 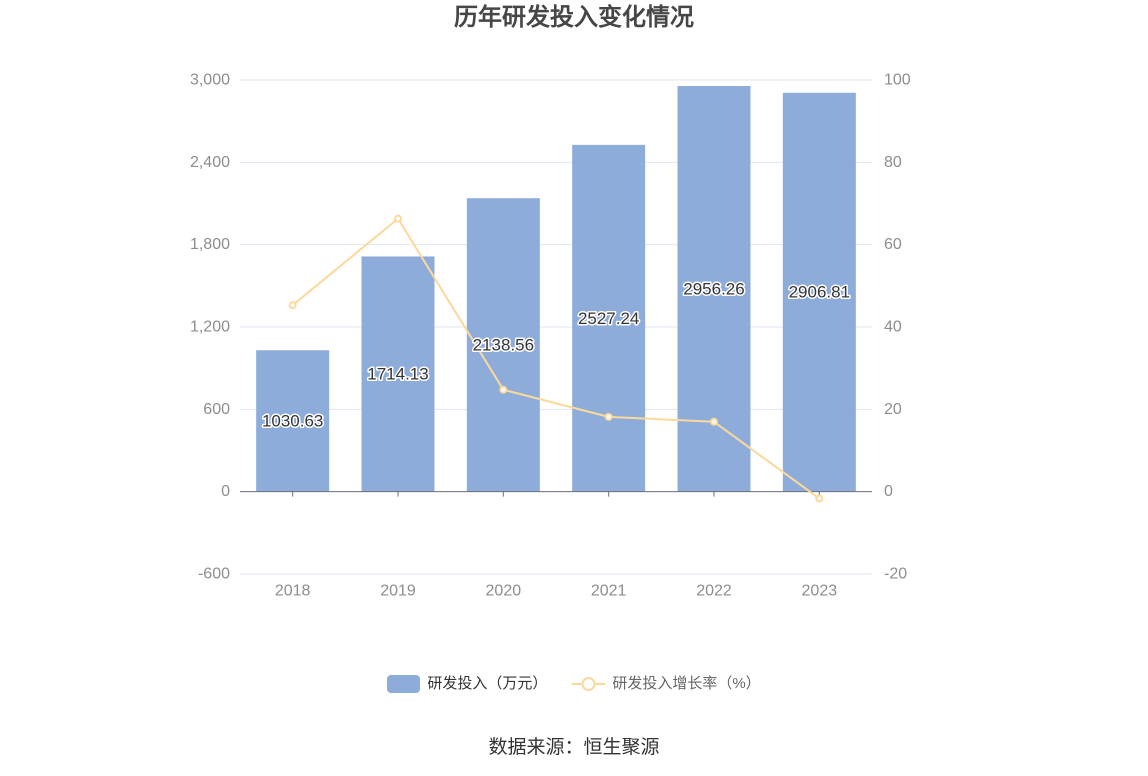 I want to click on bar-2021, so click(x=609, y=318).